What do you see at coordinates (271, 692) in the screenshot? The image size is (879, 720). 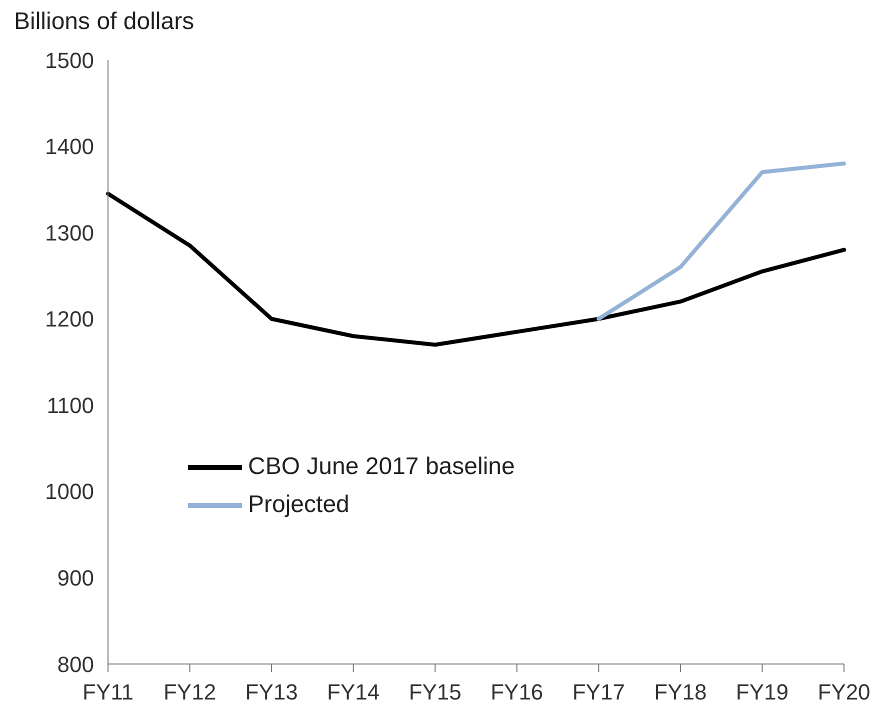 I see `x-tick-label: FY13` at bounding box center [271, 692].